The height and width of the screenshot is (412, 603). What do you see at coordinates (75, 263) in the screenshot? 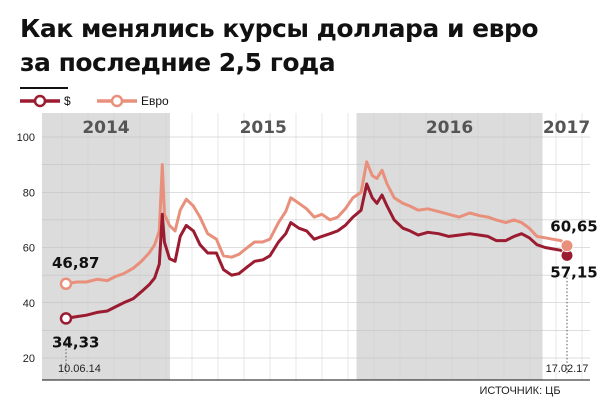
I see `start-value-label-eur: 46,87` at bounding box center [75, 263].